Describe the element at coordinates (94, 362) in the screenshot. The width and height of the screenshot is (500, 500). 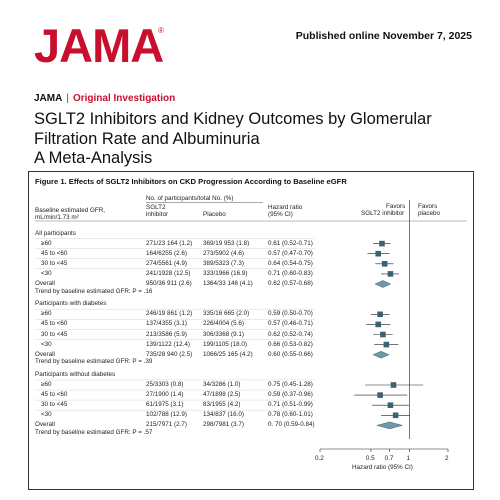
I see `trend-p-value: Trend by baseline estimated GFR: P = .39` at that location.